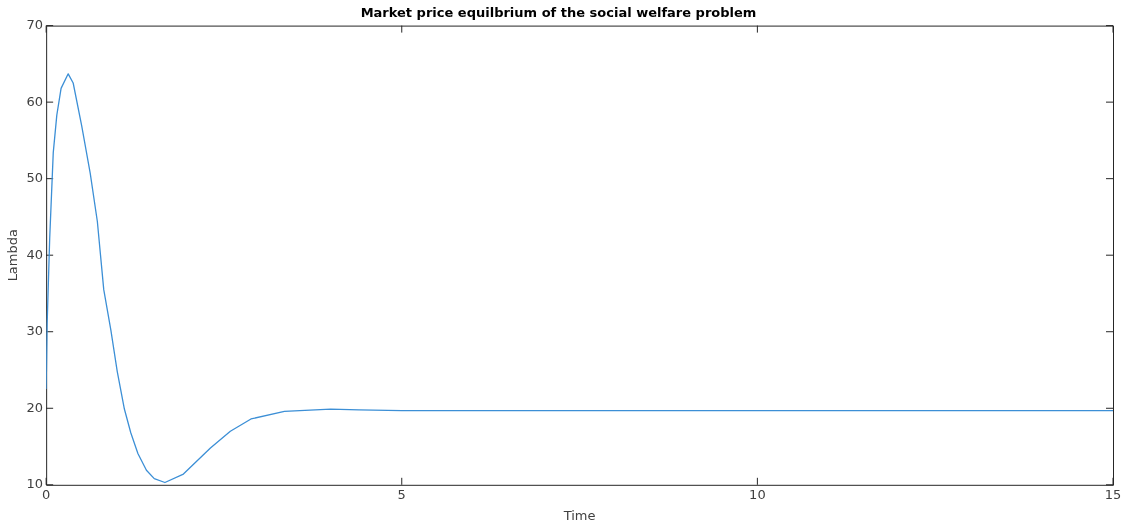 The width and height of the screenshot is (1127, 526). Describe the element at coordinates (35, 254) in the screenshot. I see `y-tick-label: 40` at that location.